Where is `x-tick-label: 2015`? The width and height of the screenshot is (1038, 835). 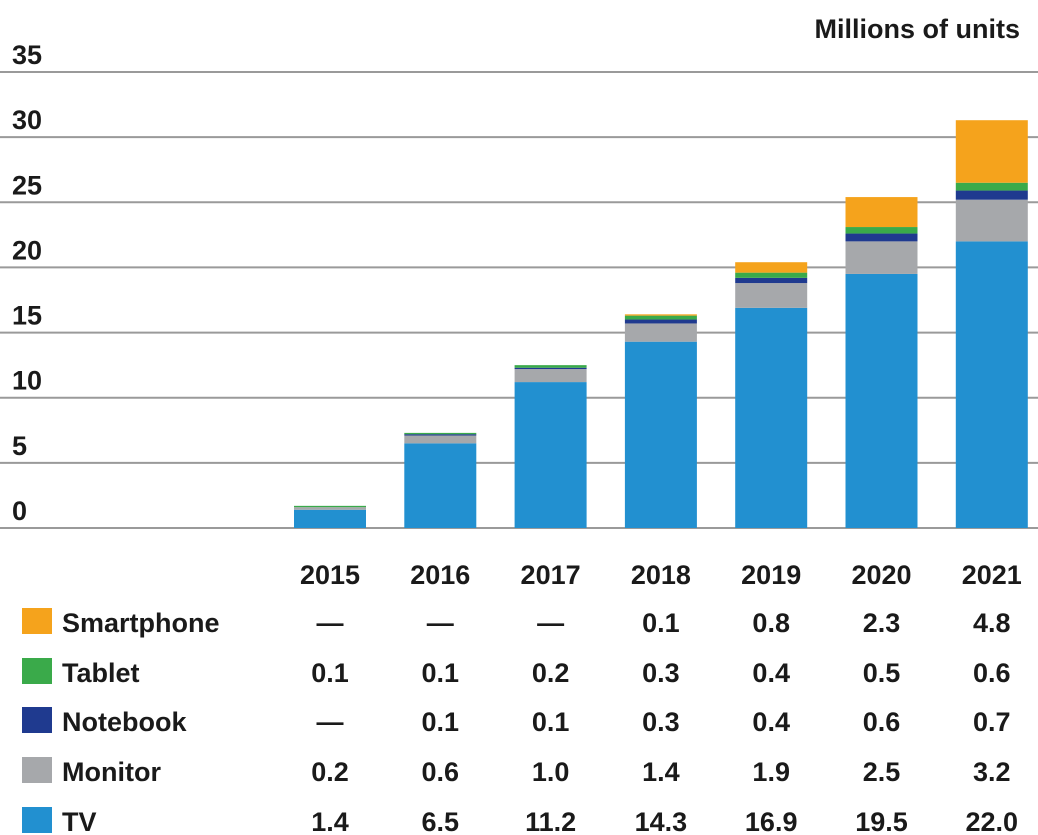 x-tick-label: 2015 is located at coordinates (330, 575).